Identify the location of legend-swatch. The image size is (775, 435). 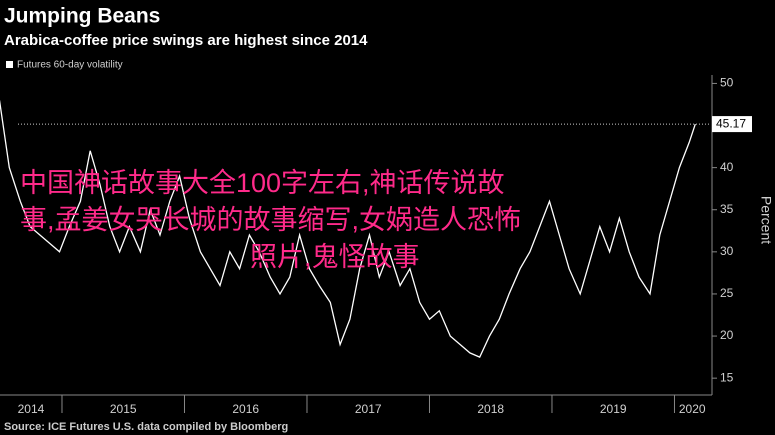
(9, 64).